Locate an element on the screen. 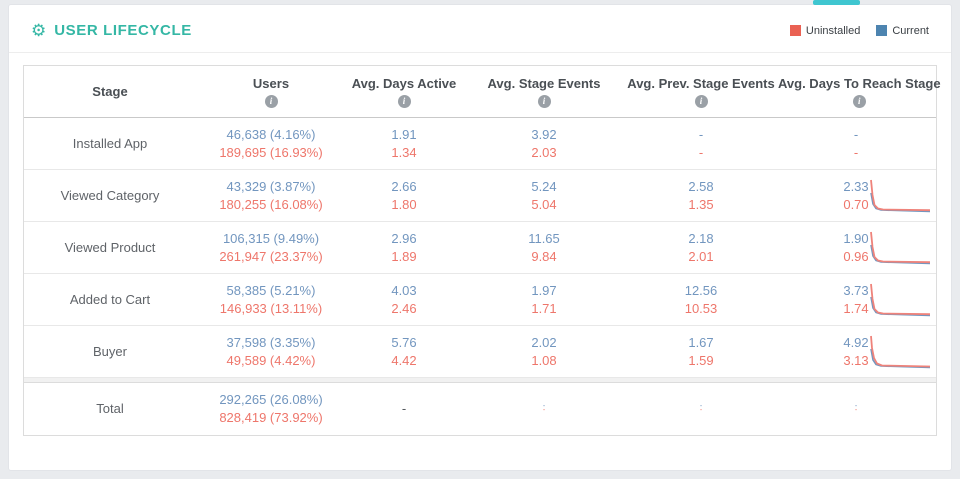 This screenshot has height=479, width=960. uninstalled-value: 0.96 is located at coordinates (856, 256).